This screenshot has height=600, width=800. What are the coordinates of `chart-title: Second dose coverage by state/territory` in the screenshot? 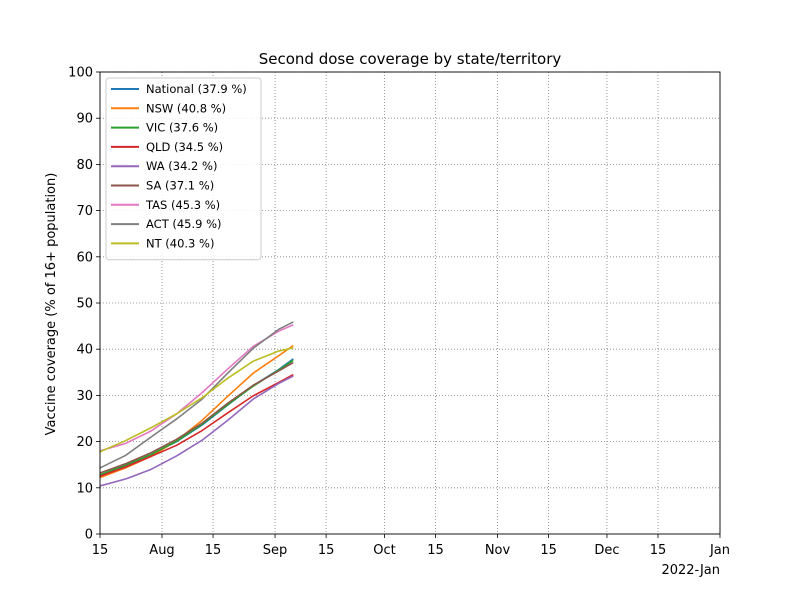 It's located at (410, 59).